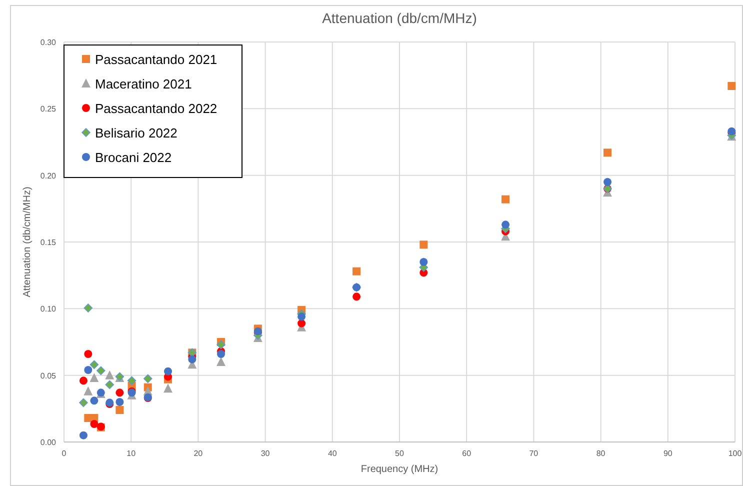 The image size is (743, 486). I want to click on x-tick-label: 0, so click(64, 453).